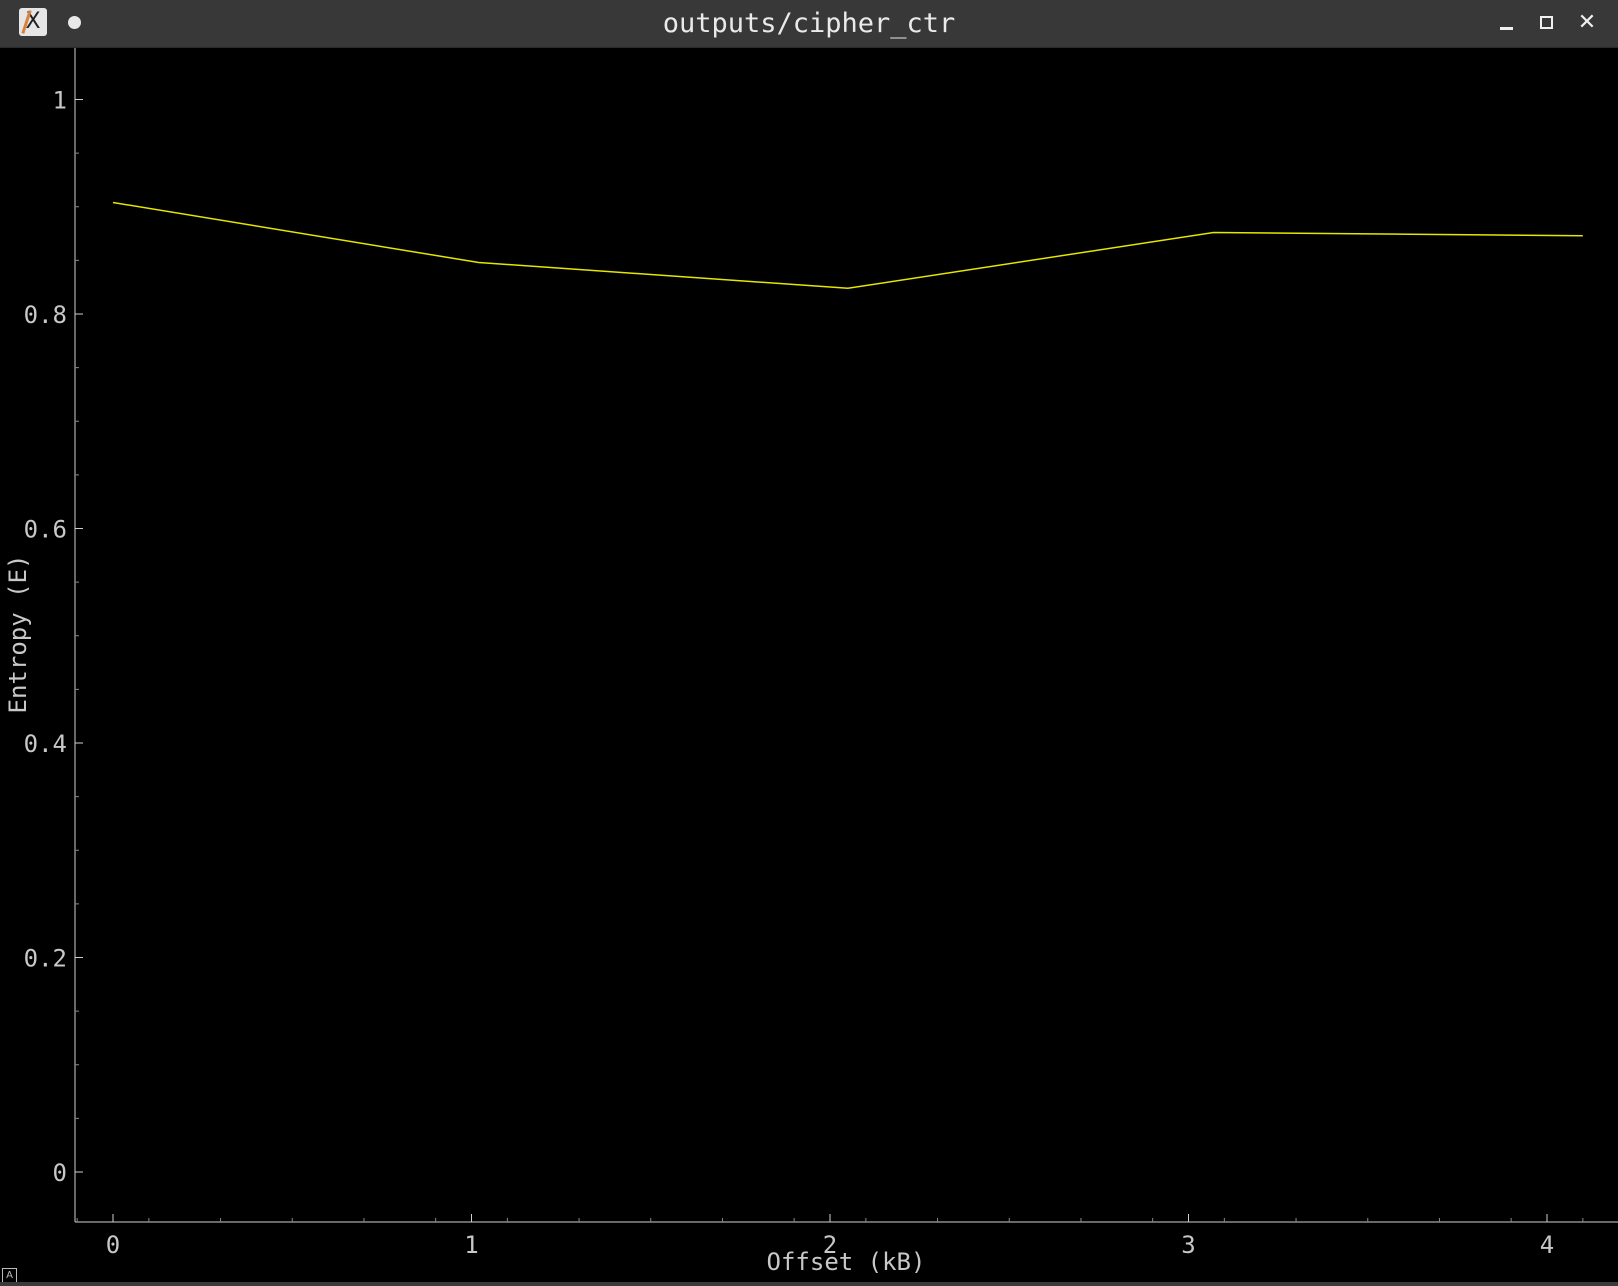  I want to click on minimize-button, so click(1506, 23).